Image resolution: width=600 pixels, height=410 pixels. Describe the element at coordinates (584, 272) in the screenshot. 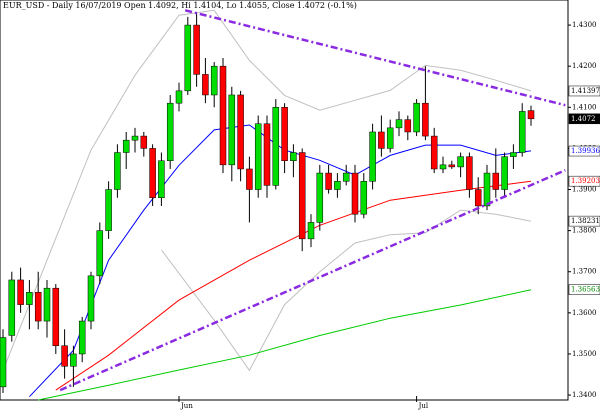

I see `y-tick-label: 1.3700` at that location.